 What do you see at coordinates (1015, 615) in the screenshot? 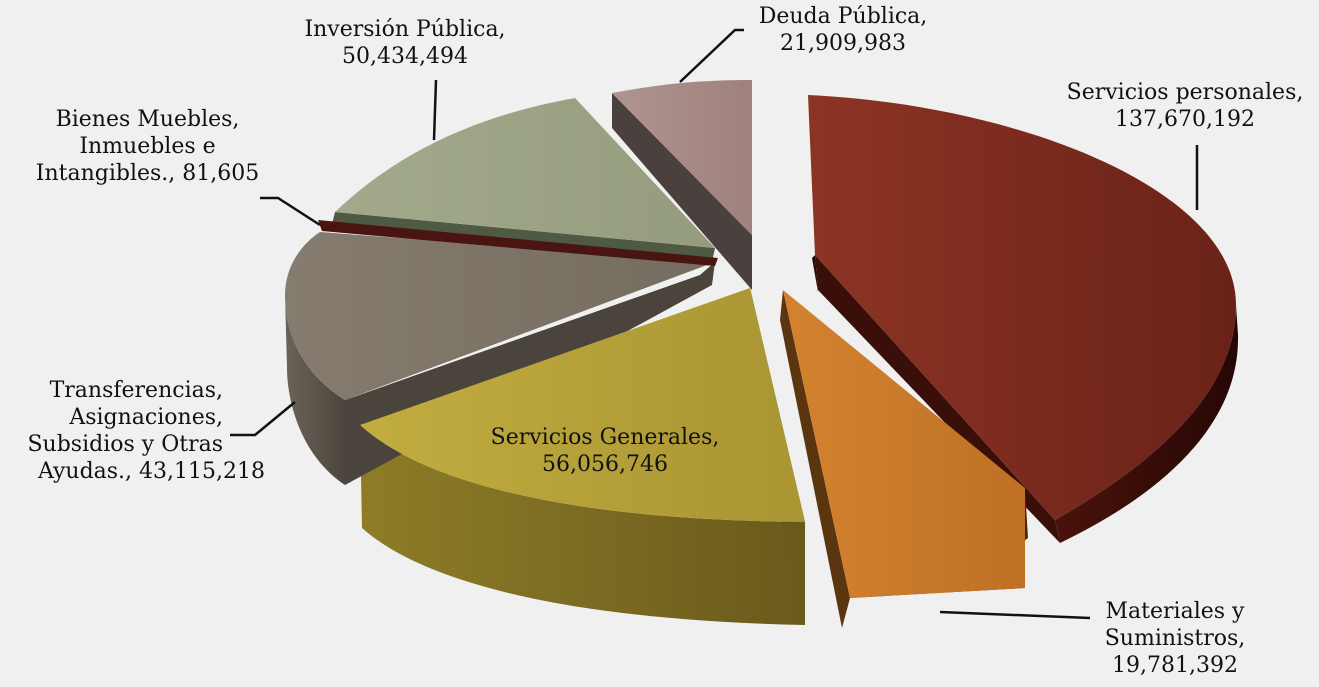
I see `leader-materiales` at bounding box center [1015, 615].